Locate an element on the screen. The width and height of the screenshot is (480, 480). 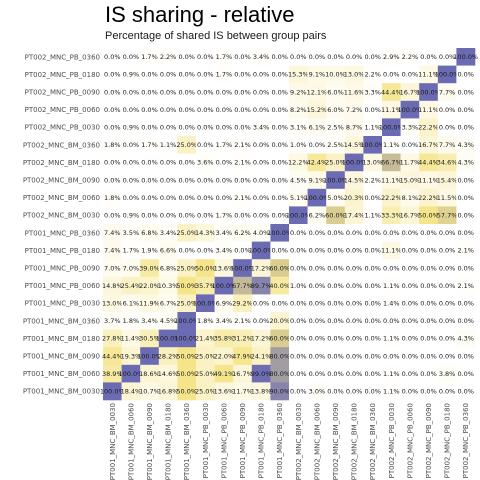
cell-label: 3.4% is located at coordinates (224, 233).